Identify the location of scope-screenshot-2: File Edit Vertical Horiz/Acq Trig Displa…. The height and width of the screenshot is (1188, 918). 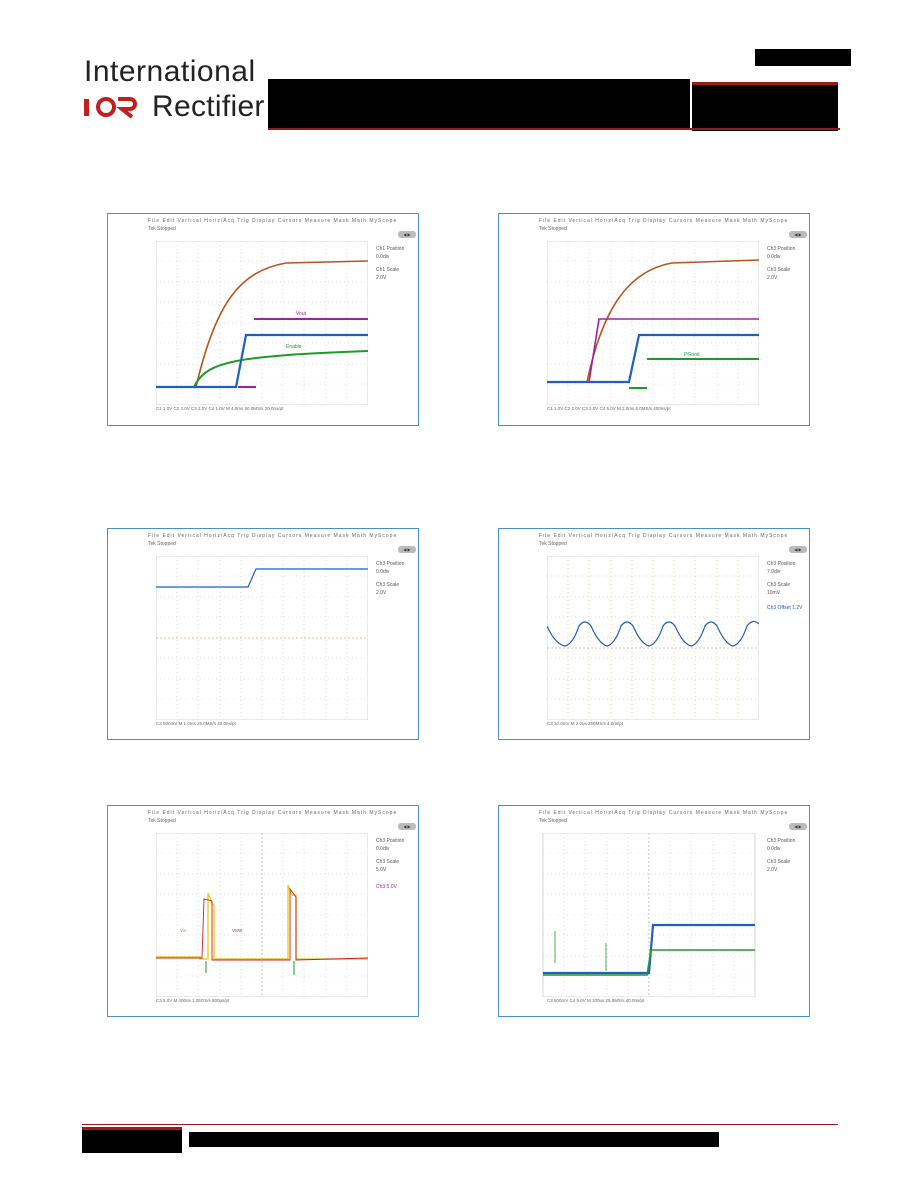
(654, 319).